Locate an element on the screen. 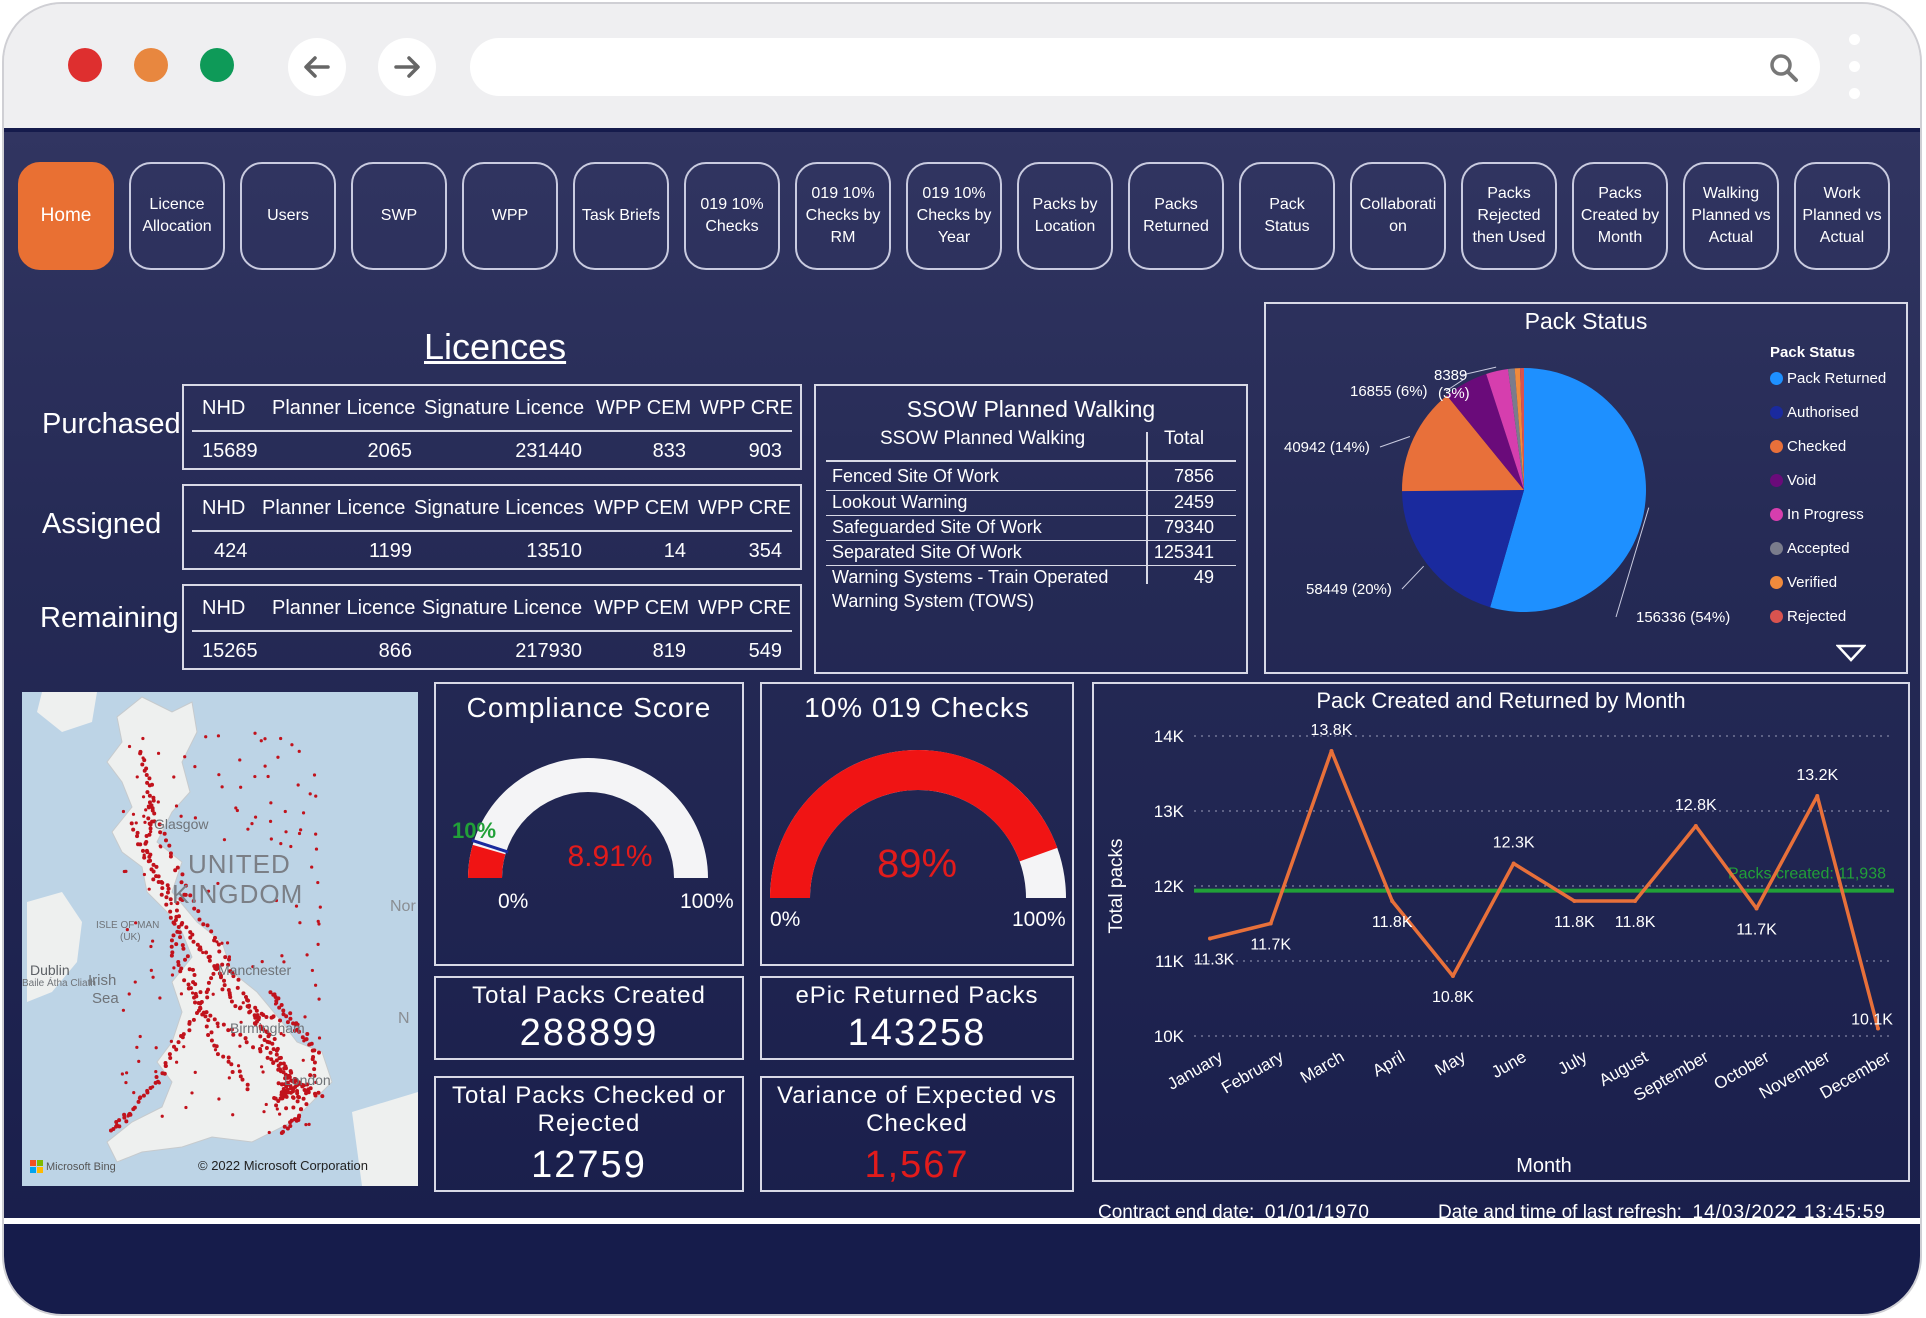  tab-wpp: WPP is located at coordinates (510, 216).